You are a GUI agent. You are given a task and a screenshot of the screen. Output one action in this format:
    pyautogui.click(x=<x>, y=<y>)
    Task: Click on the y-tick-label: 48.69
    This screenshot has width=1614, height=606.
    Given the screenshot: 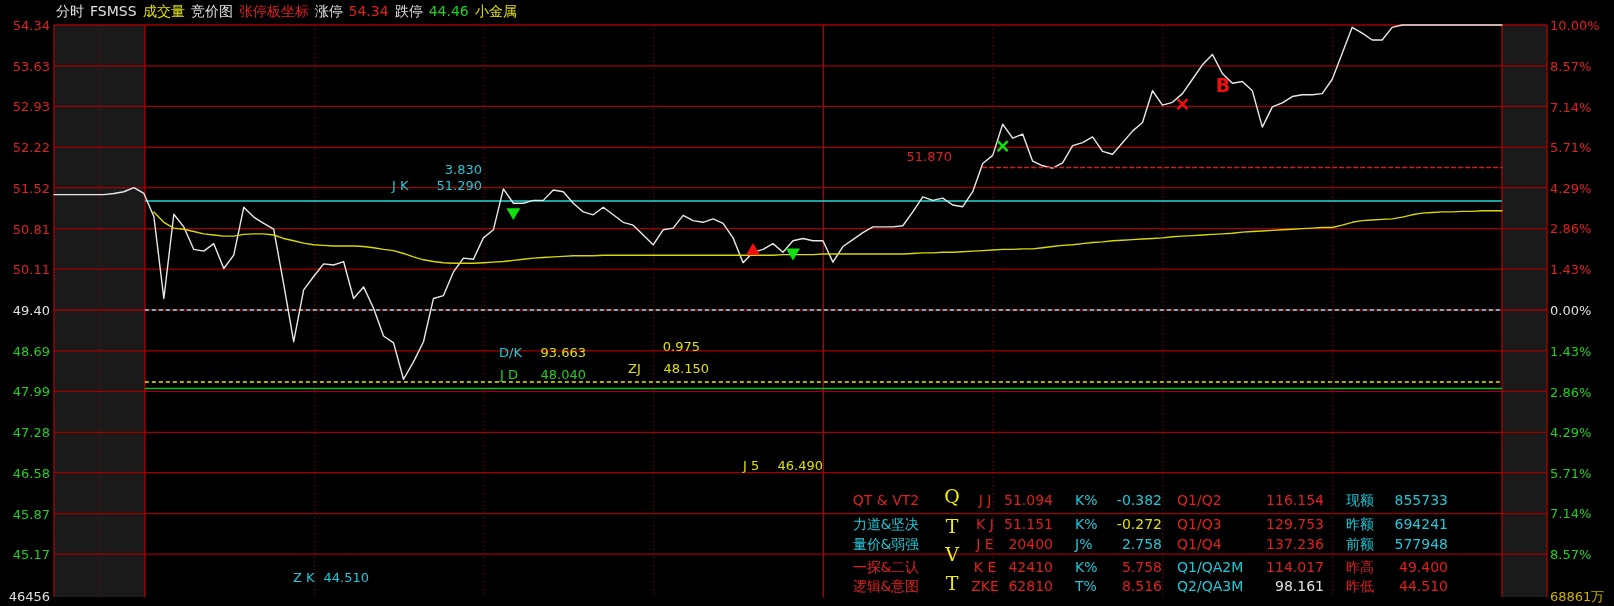 What is the action you would take?
    pyautogui.click(x=31, y=351)
    